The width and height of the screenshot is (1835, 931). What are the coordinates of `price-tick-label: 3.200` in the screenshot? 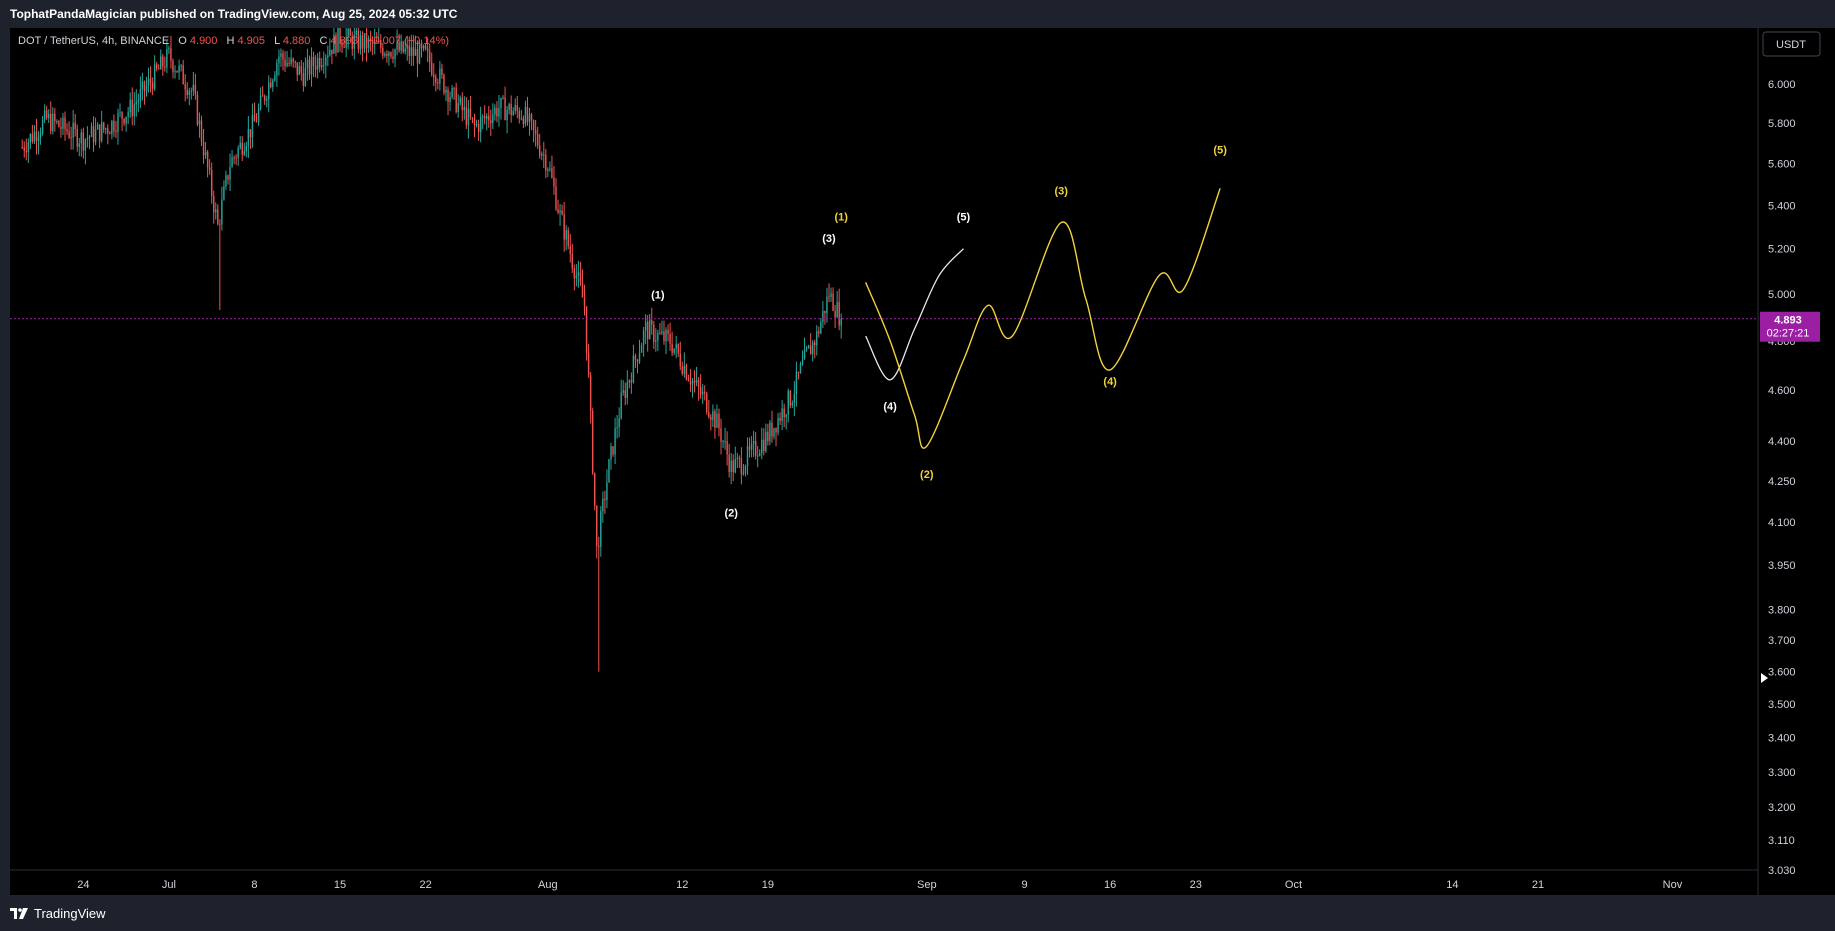 It's located at (1782, 808).